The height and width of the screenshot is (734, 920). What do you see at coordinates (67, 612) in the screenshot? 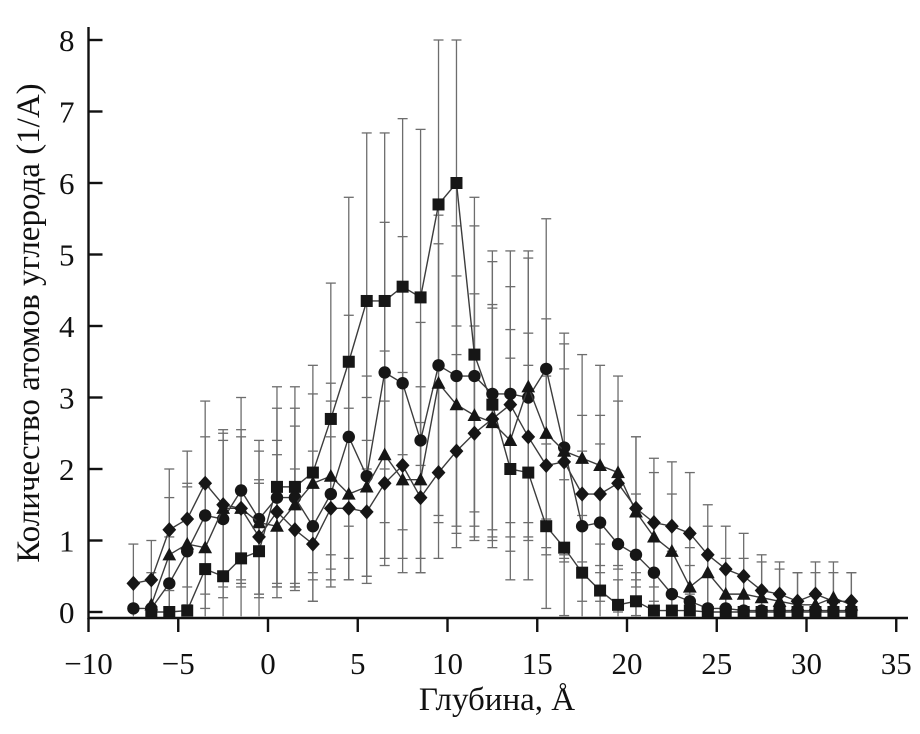
I see `y-tick-label: 0` at bounding box center [67, 612].